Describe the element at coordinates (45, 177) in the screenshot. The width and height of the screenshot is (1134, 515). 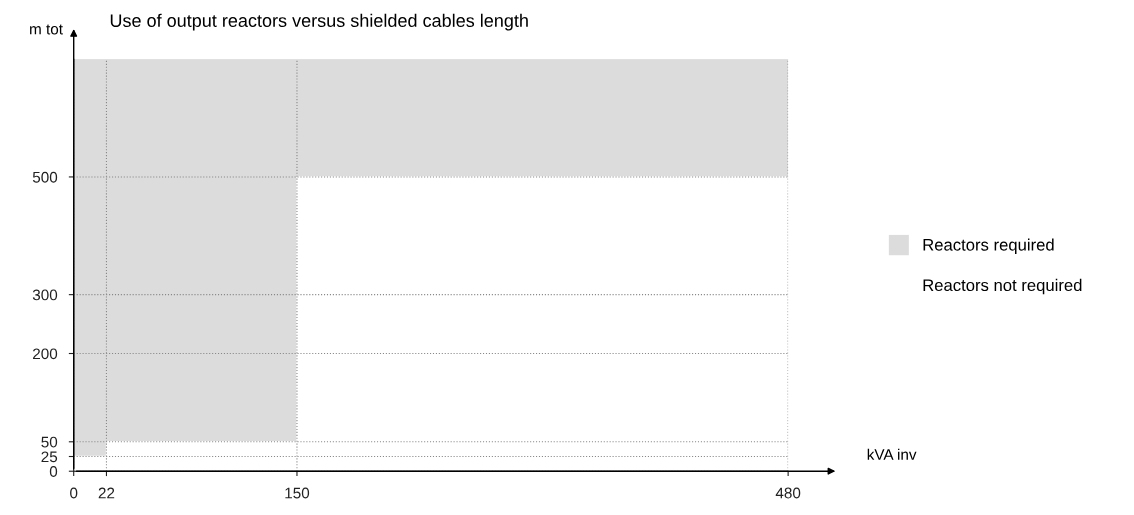
I see `y-tick-label: 500` at that location.